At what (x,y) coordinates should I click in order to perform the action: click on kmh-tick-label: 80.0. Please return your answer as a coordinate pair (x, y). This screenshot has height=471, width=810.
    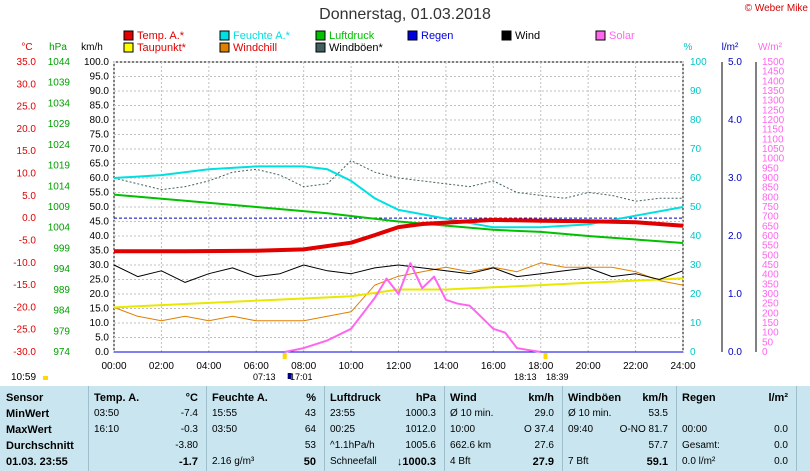
    Looking at the image, I should click on (100, 120).